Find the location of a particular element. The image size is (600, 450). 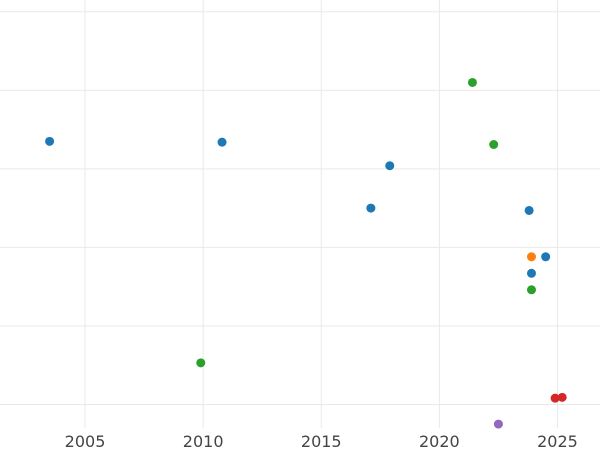

x-tick-label: 2010 is located at coordinates (203, 441).